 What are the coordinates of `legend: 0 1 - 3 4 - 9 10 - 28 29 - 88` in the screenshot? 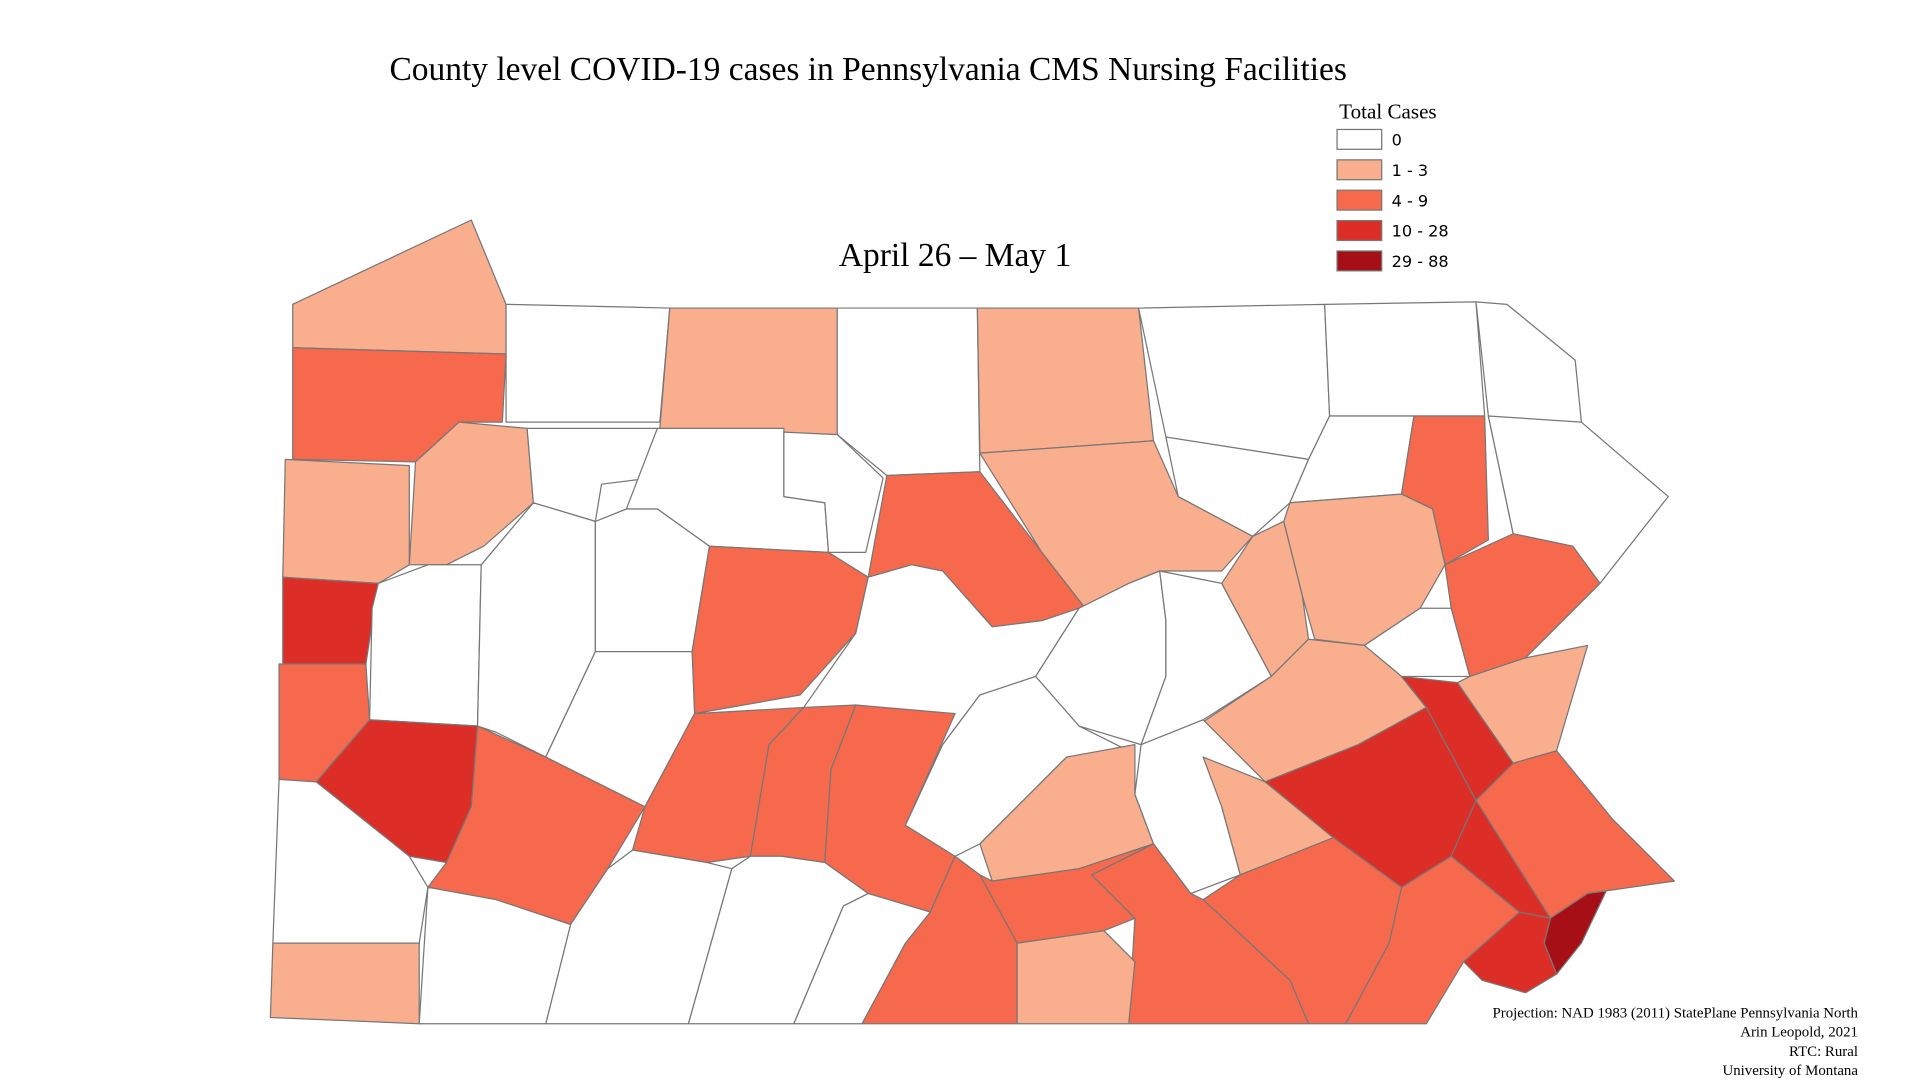 It's located at (1392, 200).